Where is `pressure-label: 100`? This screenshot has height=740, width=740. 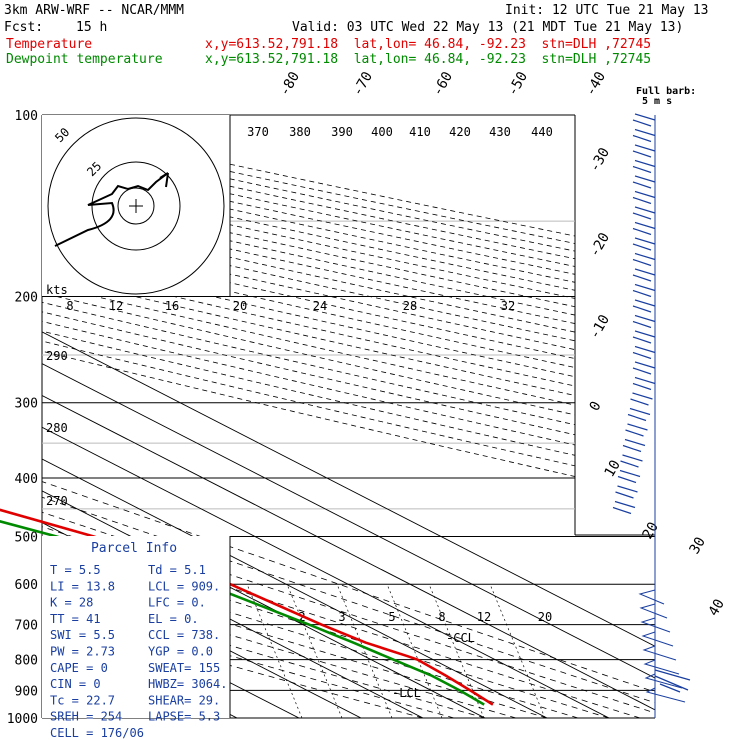 pressure-label: 100 is located at coordinates (26, 116).